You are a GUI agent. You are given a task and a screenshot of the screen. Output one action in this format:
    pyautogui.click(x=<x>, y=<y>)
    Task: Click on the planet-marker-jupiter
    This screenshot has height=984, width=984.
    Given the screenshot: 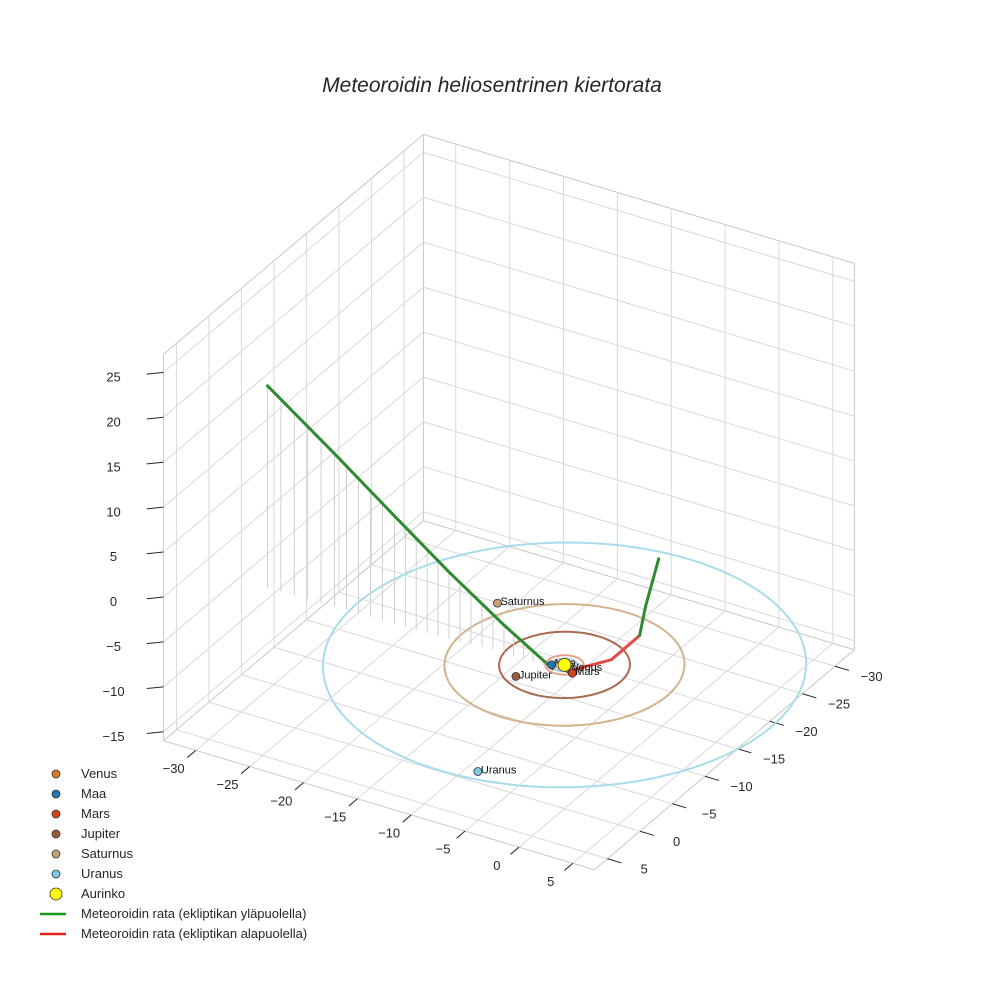 What is the action you would take?
    pyautogui.click(x=516, y=676)
    